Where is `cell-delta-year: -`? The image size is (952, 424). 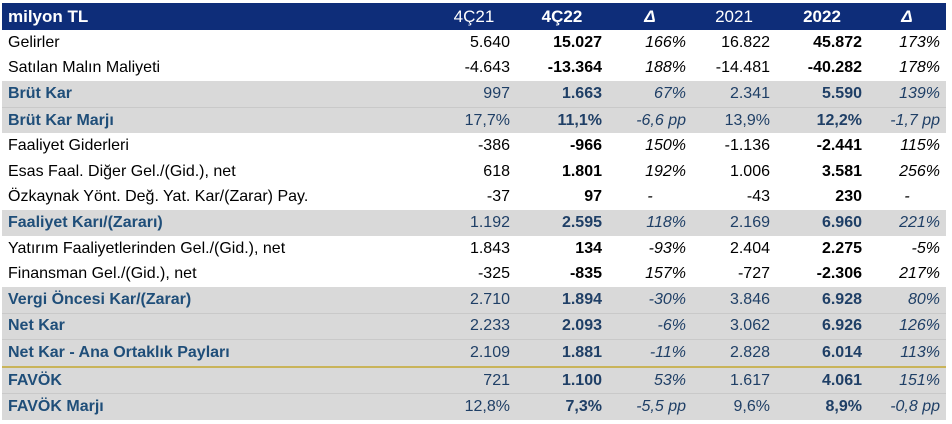 cell-delta-year: - is located at coordinates (907, 197).